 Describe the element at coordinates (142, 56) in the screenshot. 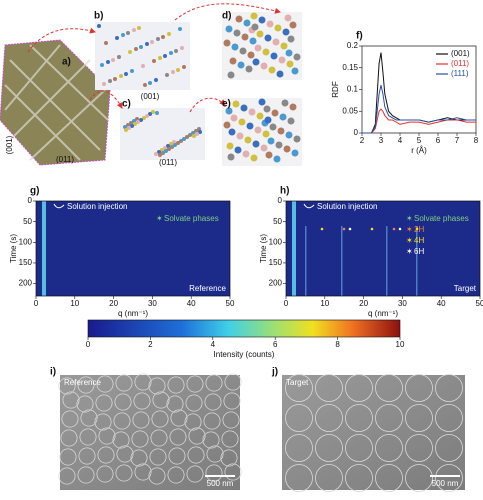

I see `illustration-b` at that location.